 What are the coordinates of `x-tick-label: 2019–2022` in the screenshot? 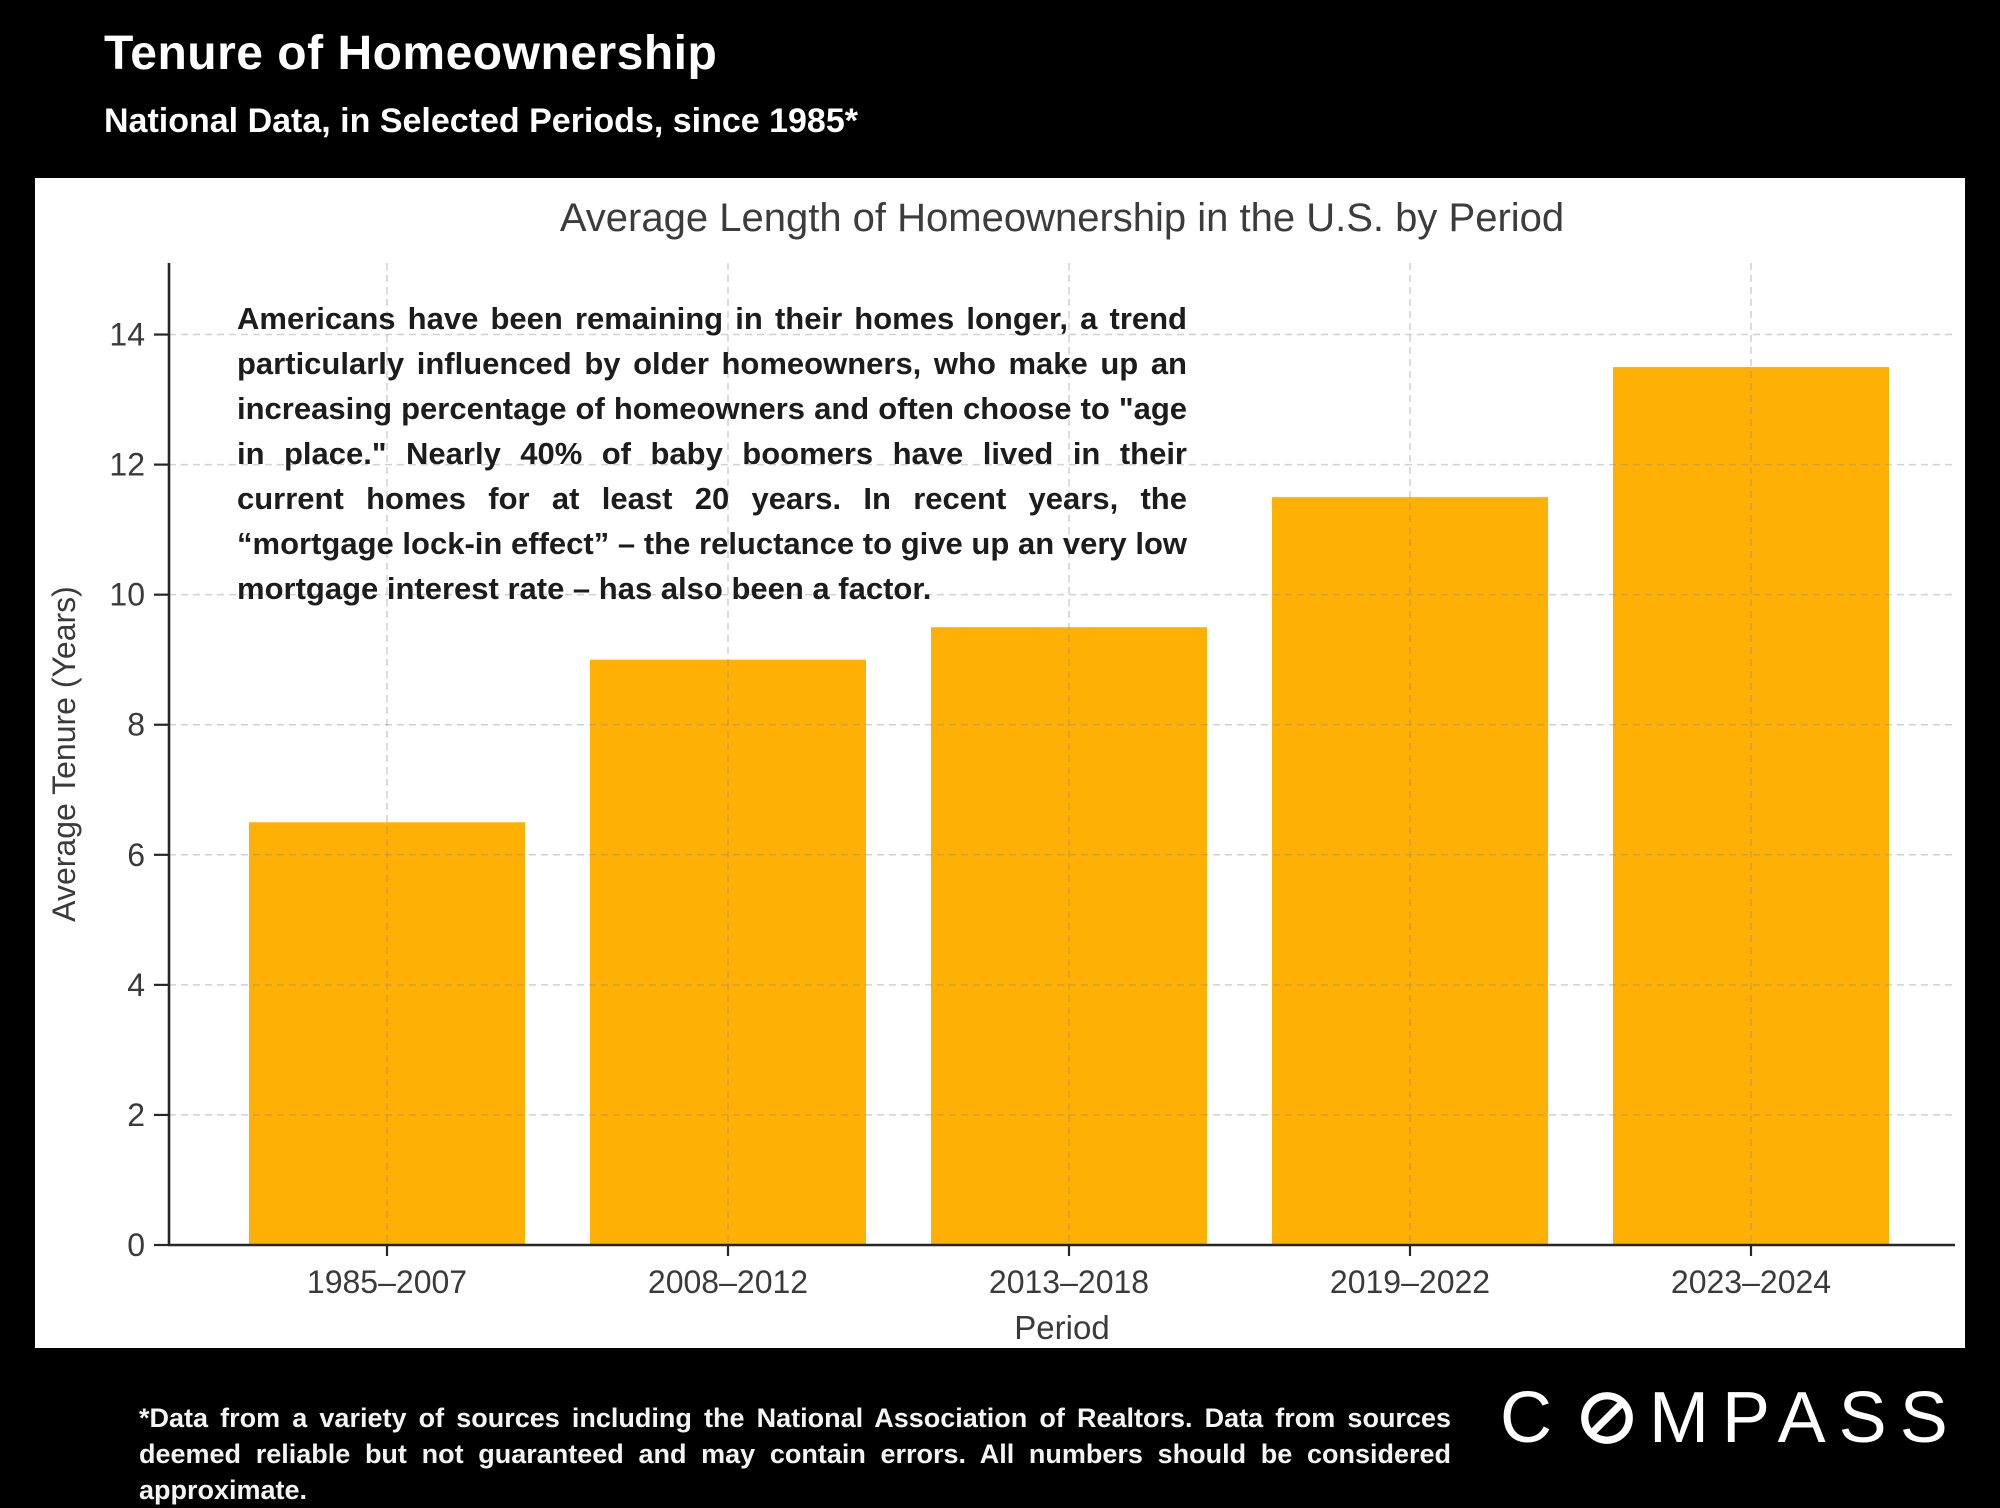 It's located at (1410, 1282).